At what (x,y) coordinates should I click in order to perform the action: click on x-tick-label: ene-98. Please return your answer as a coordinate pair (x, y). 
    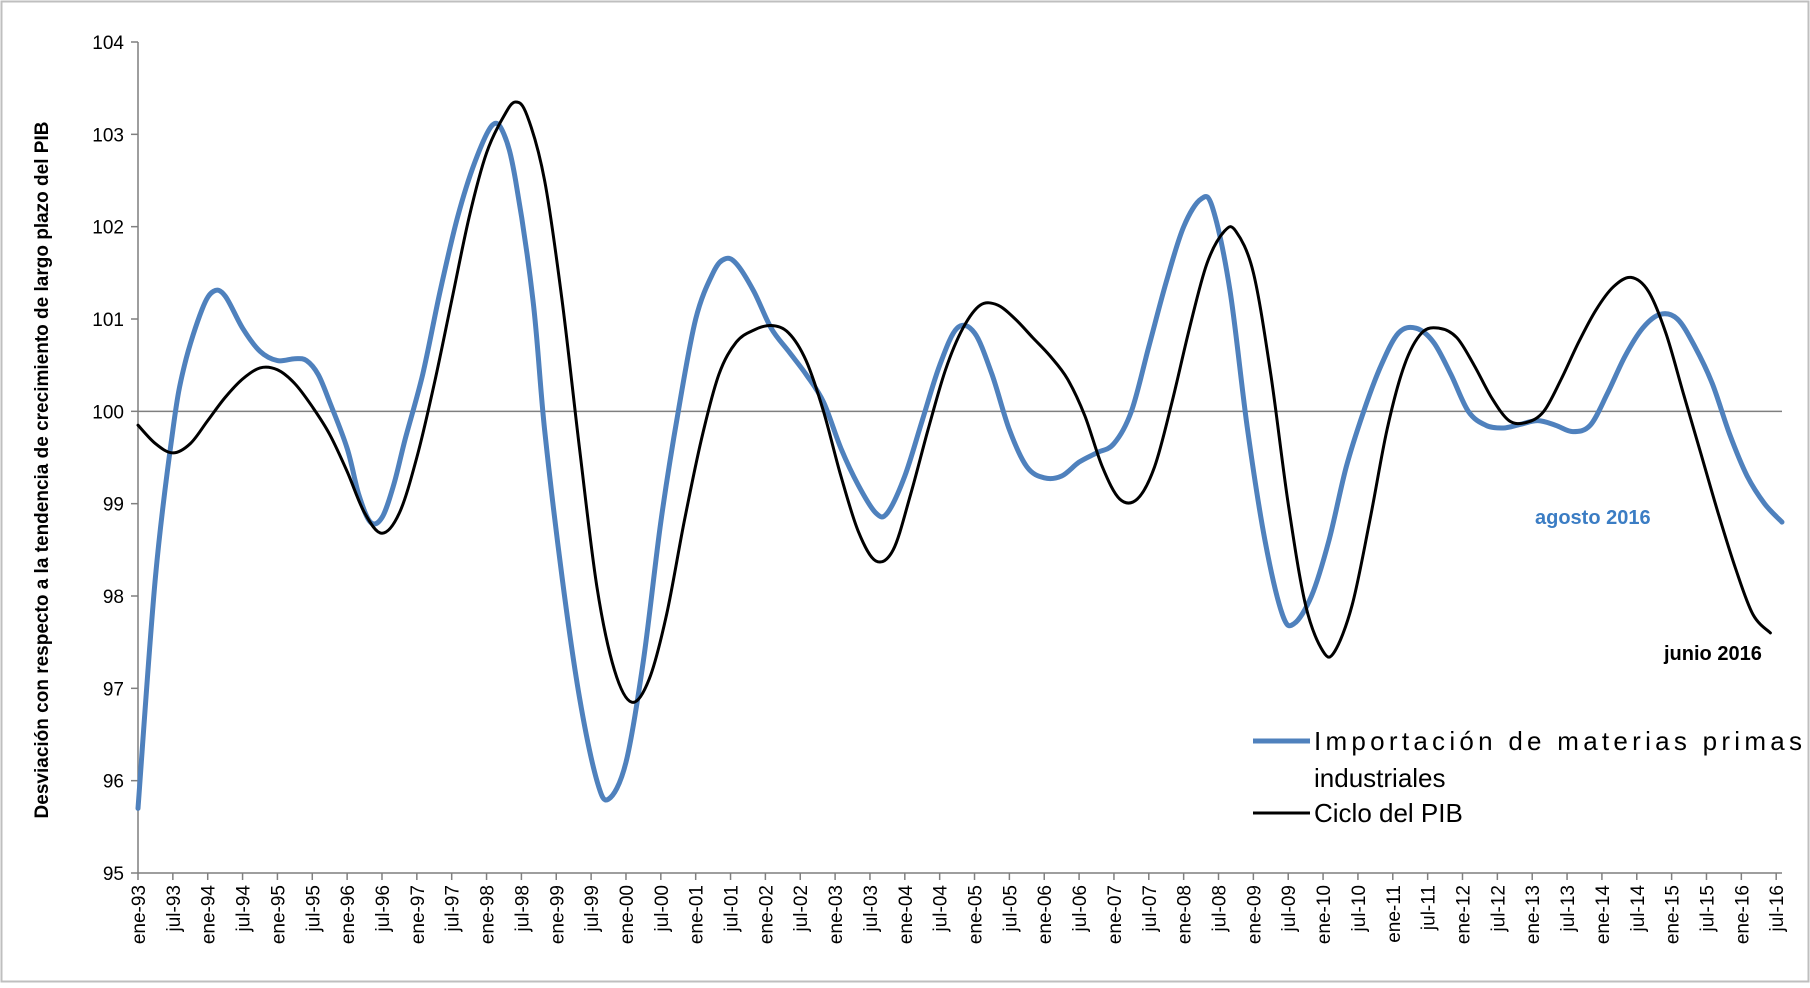
    Looking at the image, I should click on (488, 914).